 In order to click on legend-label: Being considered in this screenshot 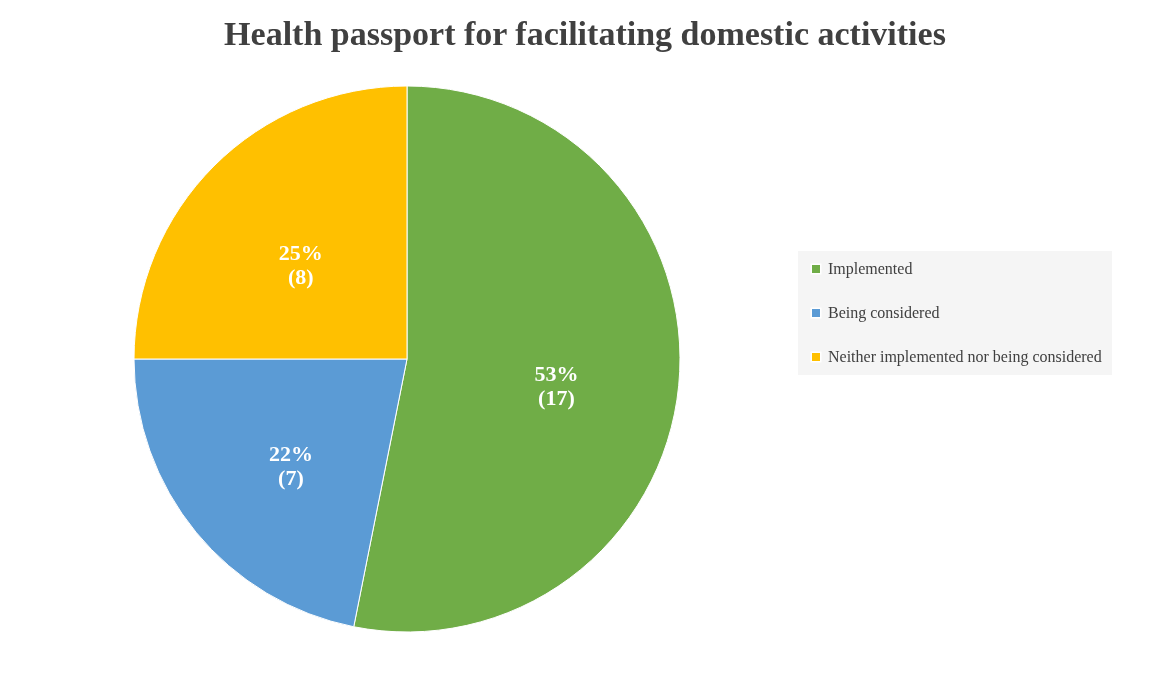, I will do `click(884, 313)`.